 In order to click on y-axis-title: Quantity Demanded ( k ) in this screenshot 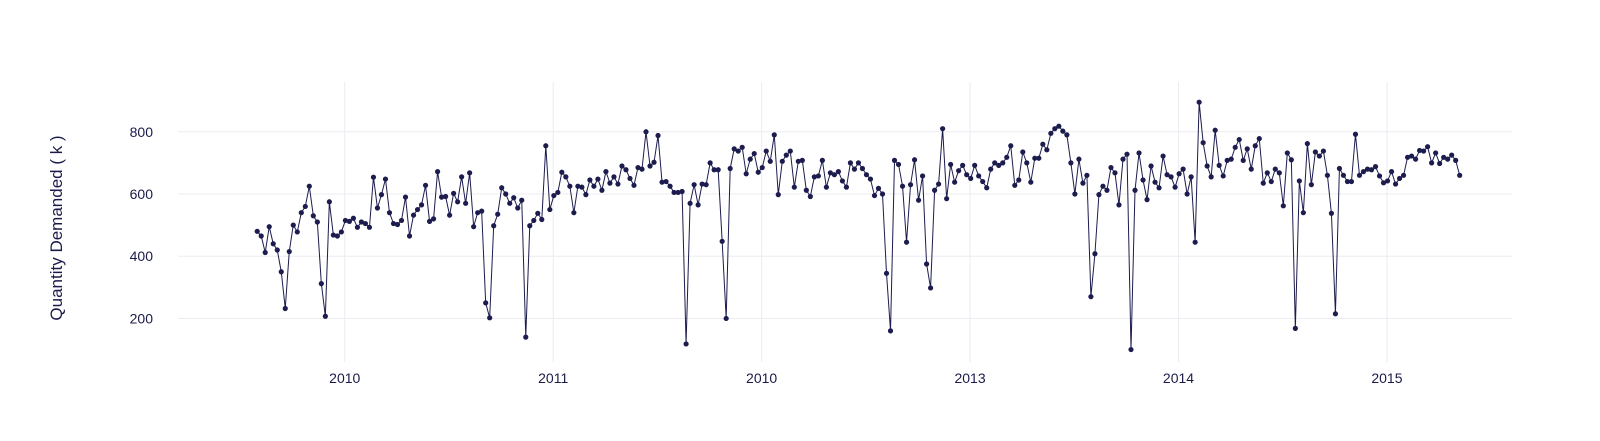, I will do `click(56, 227)`.